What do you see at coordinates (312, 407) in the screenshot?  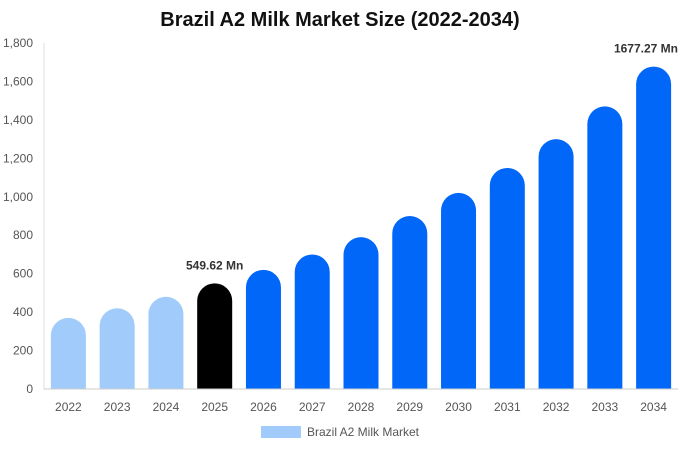 I see `x-tick-label: 2027` at bounding box center [312, 407].